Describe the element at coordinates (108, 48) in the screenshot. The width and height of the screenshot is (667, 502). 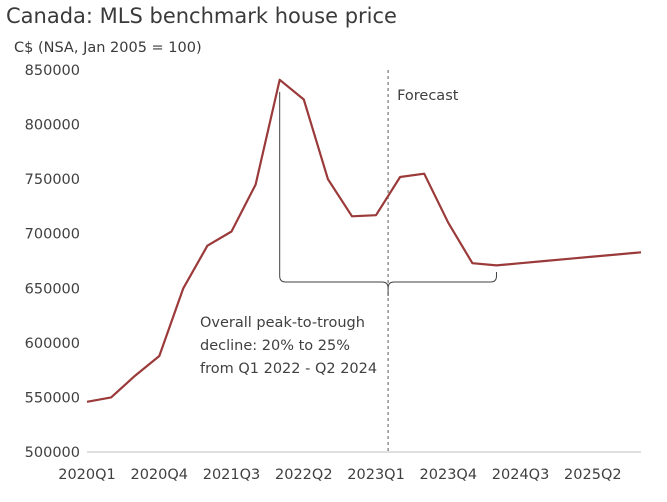
I see `chart-subtitle: C$ (NSA, Jan 2005 = 100)` at that location.